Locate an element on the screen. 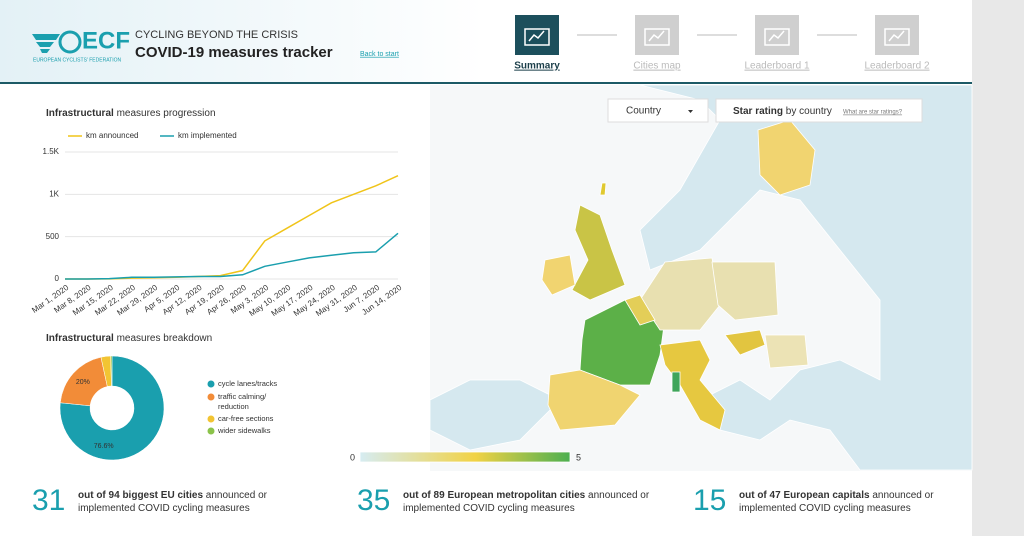 Image resolution: width=1024 pixels, height=536 pixels. rating-box is located at coordinates (819, 110).